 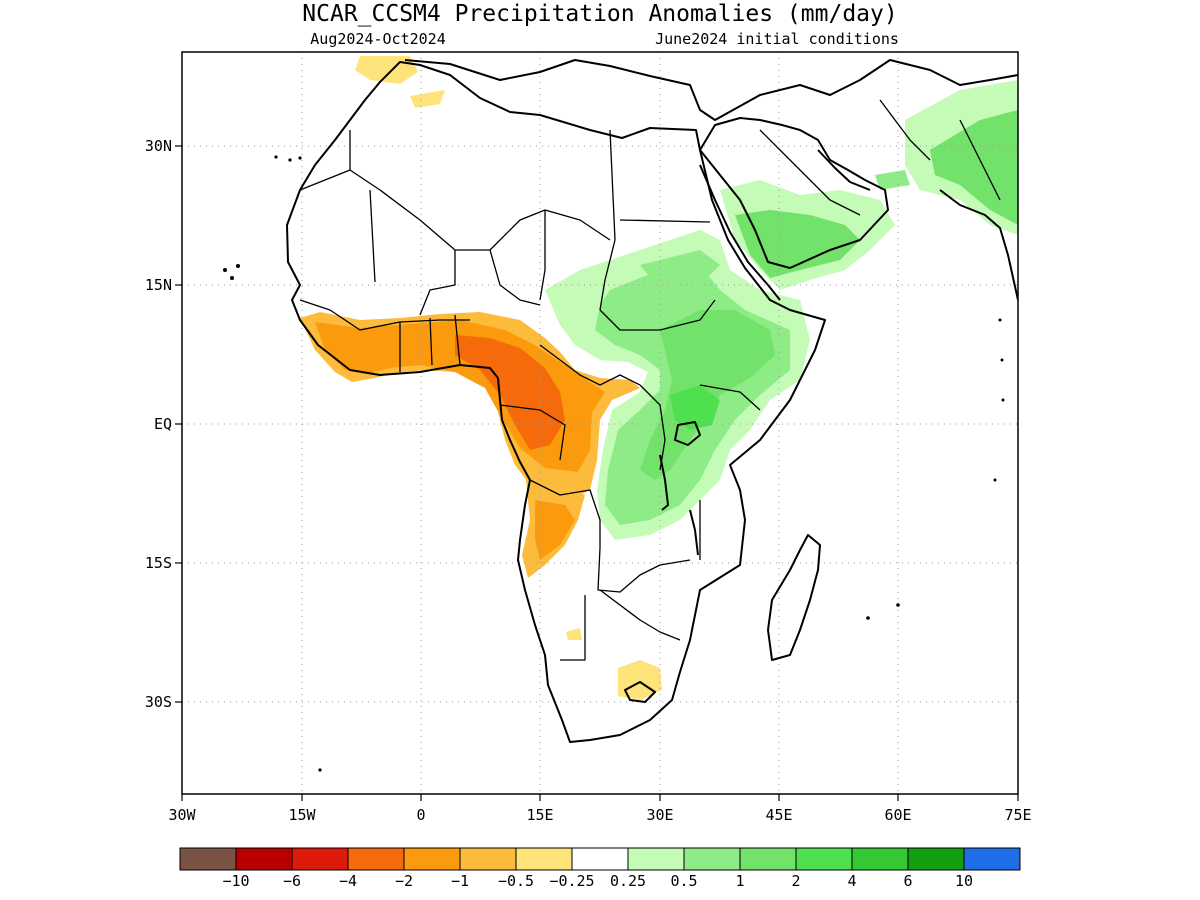 What do you see at coordinates (628, 881) in the screenshot?
I see `colorbar-label: 0.25` at bounding box center [628, 881].